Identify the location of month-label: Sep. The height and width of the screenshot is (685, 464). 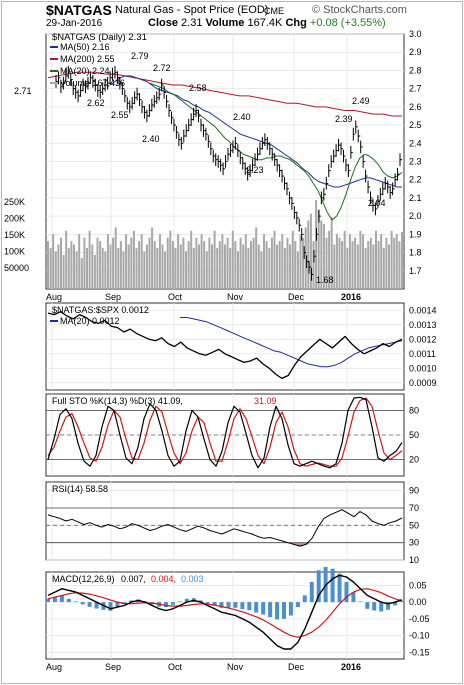
(113, 297).